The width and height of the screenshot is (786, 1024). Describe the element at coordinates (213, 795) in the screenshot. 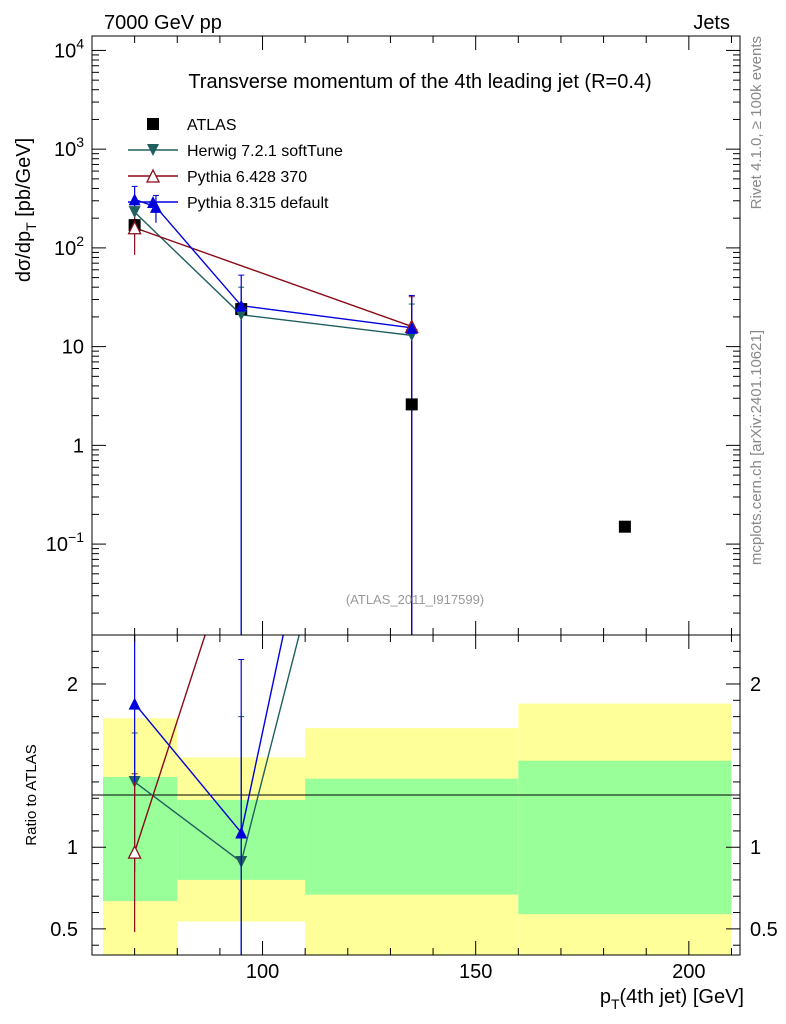

I see `ratio-series-layer` at that location.